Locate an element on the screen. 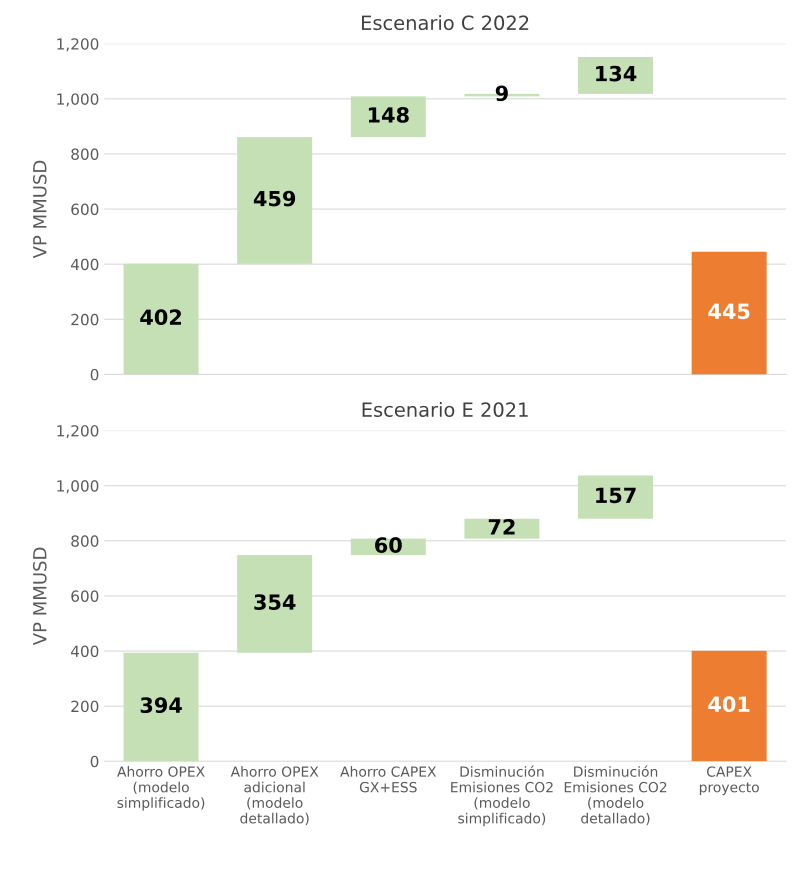 This screenshot has height=875, width=802. data-label: 157 is located at coordinates (616, 496).